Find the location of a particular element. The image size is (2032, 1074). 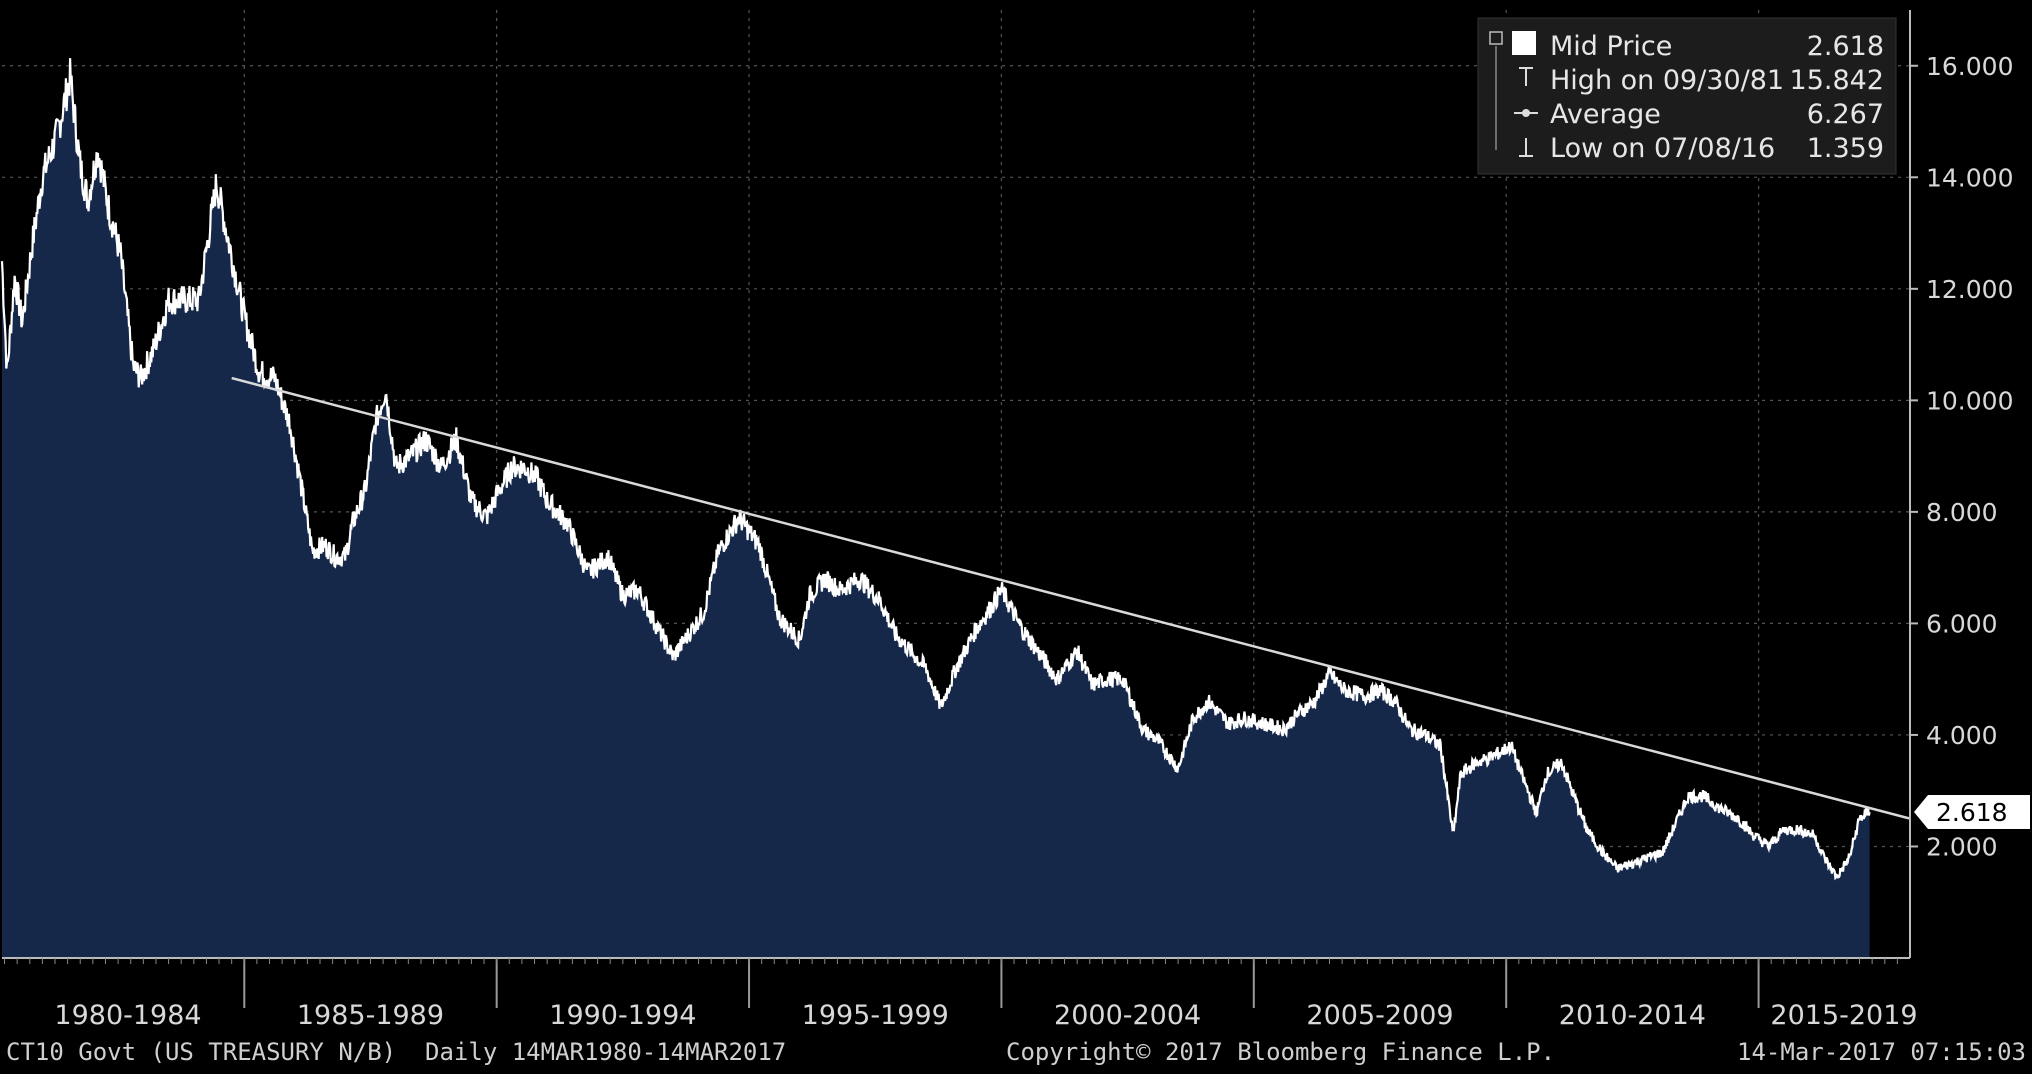

y-tick-label: 2.000 is located at coordinates (1962, 846).